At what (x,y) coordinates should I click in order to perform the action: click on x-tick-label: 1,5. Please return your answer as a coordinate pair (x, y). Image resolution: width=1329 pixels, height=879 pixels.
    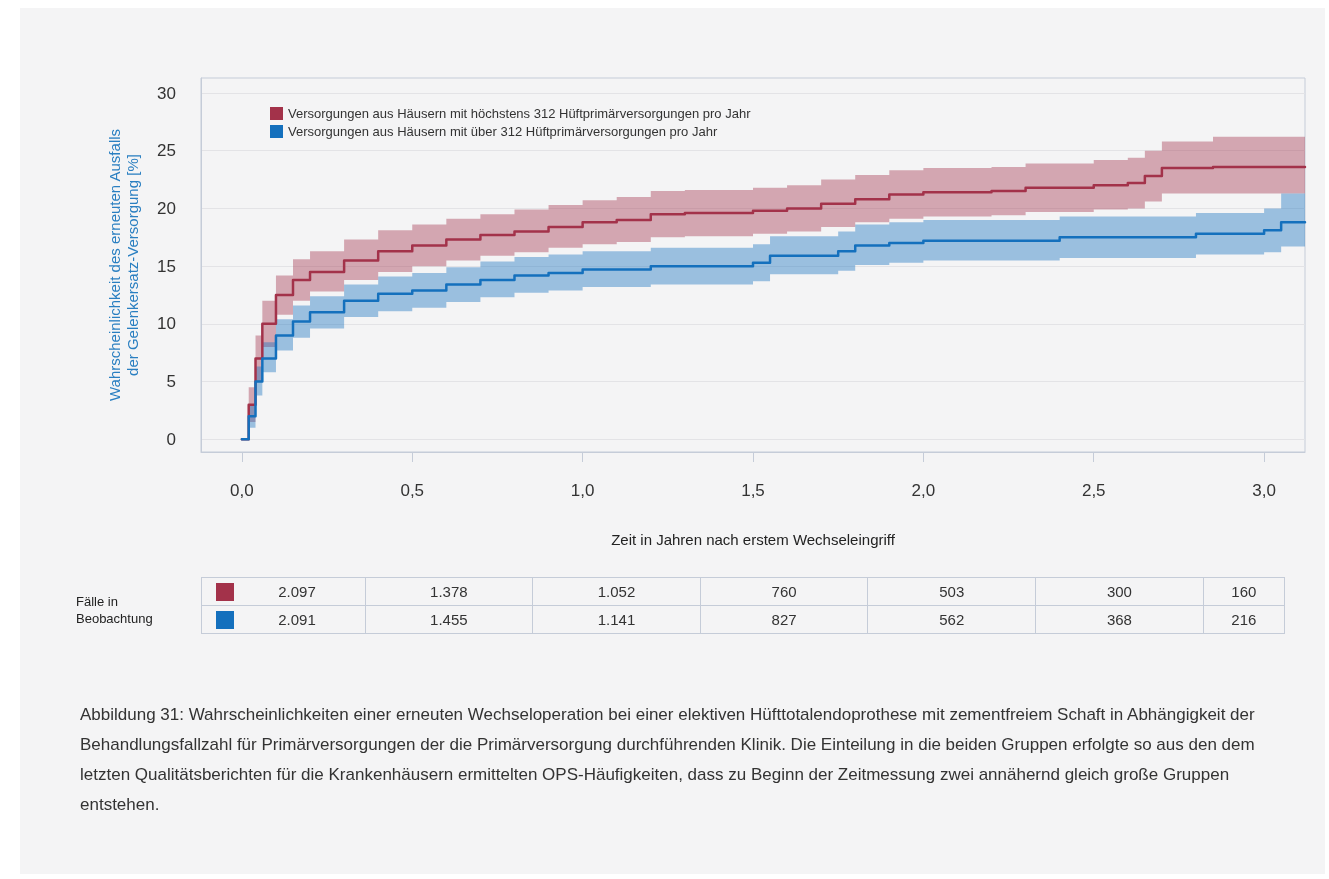
    Looking at the image, I should click on (753, 490).